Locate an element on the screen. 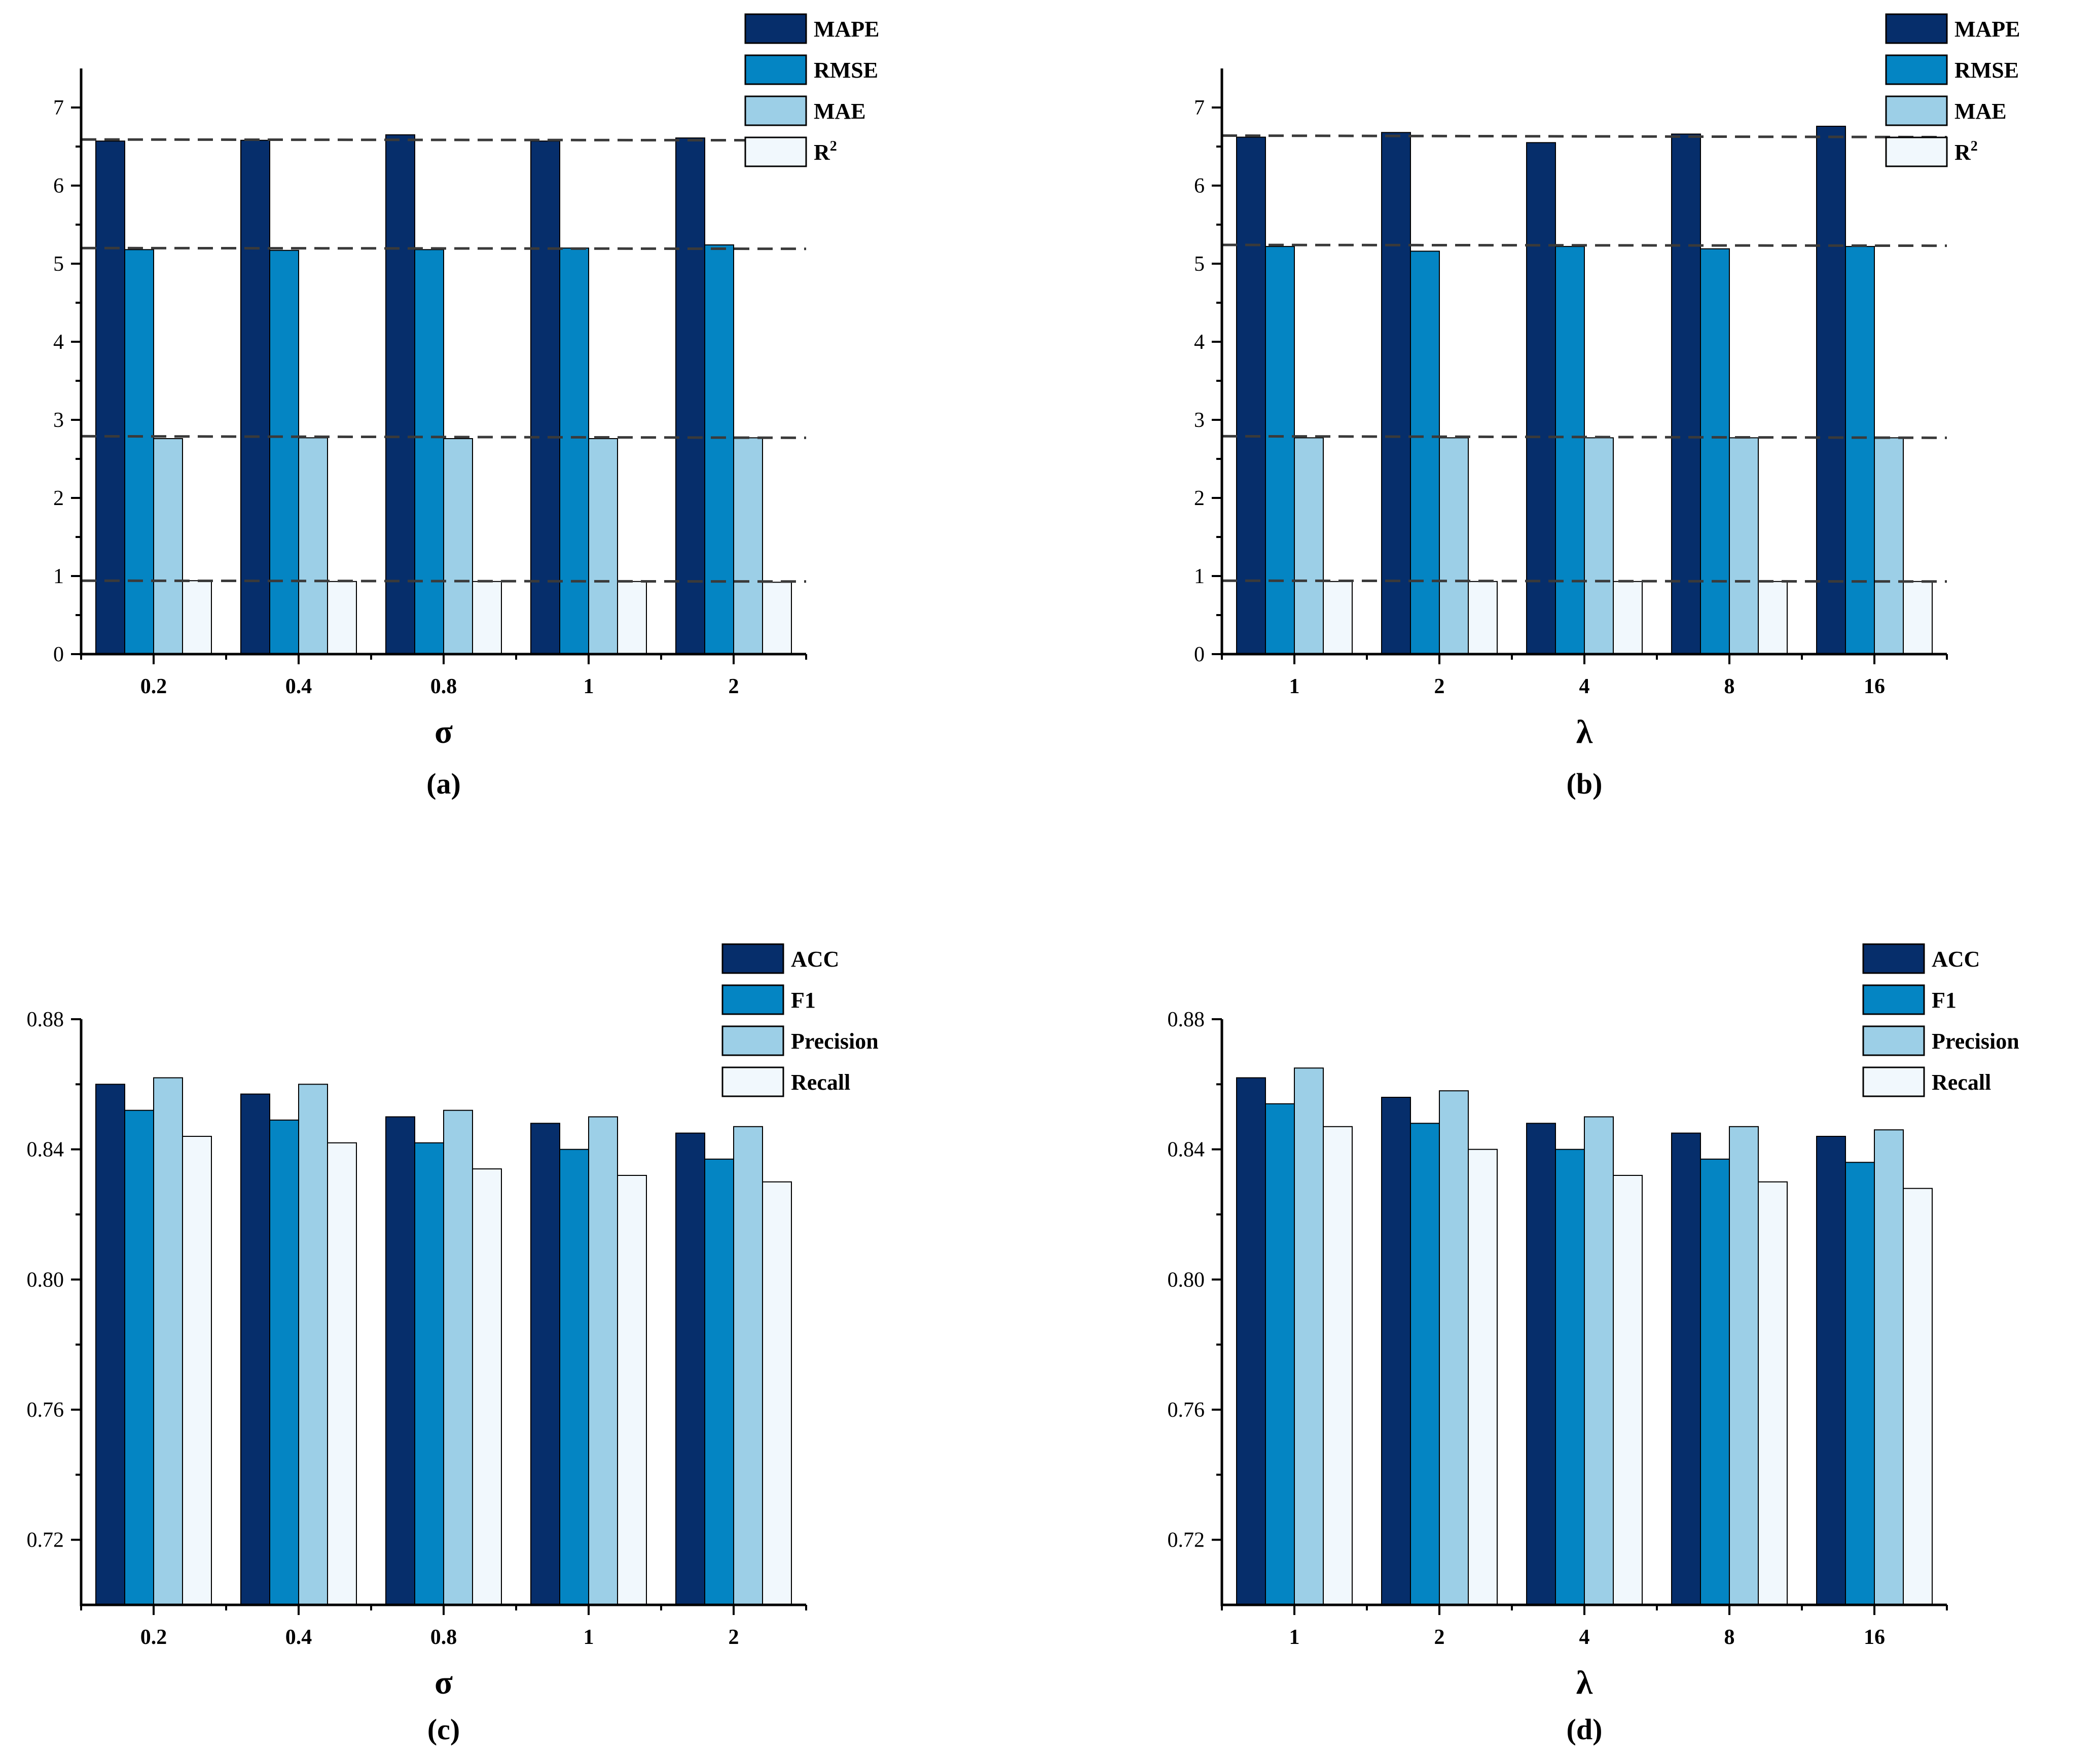 The height and width of the screenshot is (1757, 2100). x-tick-label: 16 is located at coordinates (1874, 1637).